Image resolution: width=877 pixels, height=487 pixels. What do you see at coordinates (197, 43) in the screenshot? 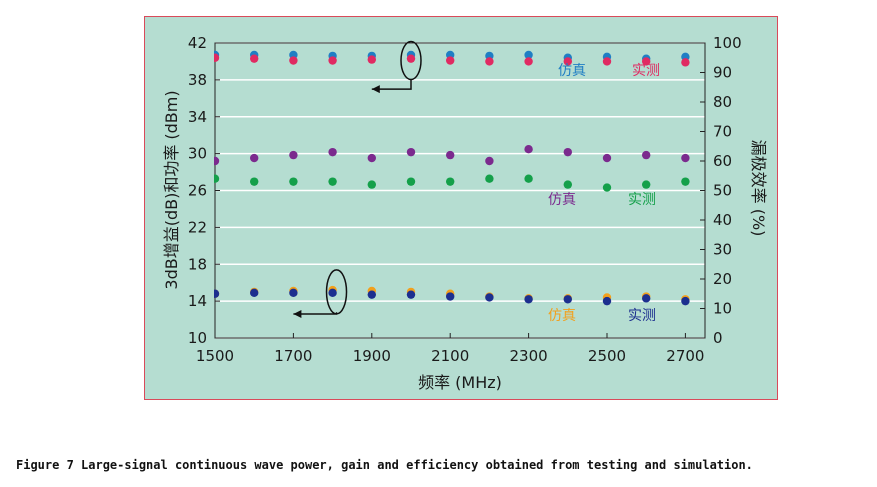
I see `y-left-tick-label: 42` at bounding box center [197, 43].